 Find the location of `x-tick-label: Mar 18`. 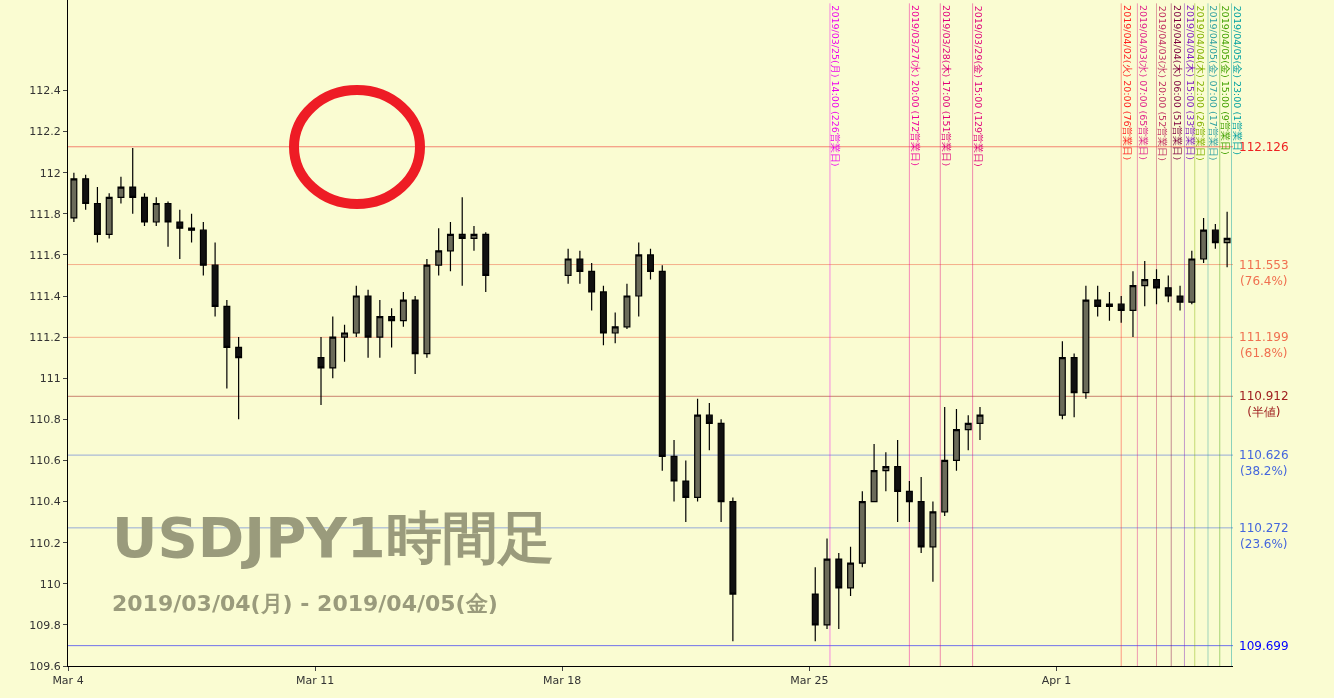

x-tick-label: Mar 18 is located at coordinates (562, 681).